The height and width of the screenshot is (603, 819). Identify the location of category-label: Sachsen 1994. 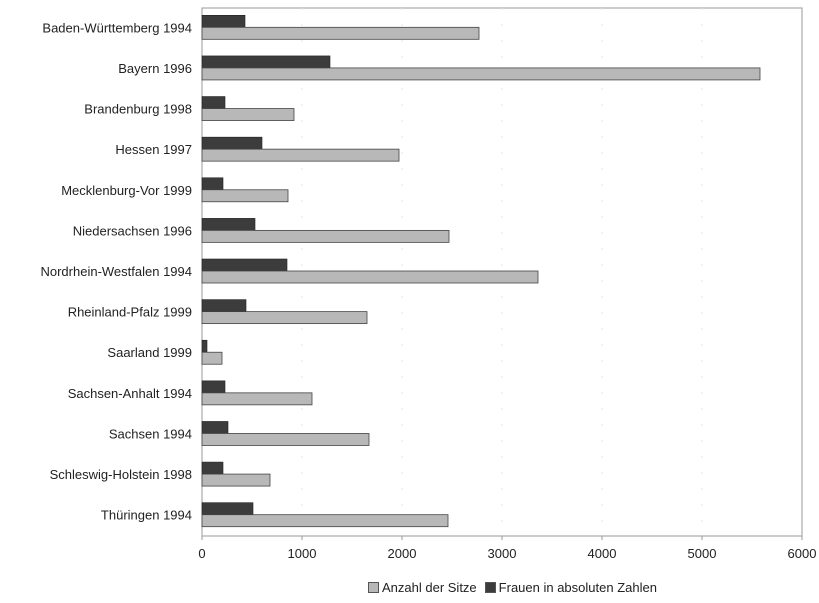
(150, 433).